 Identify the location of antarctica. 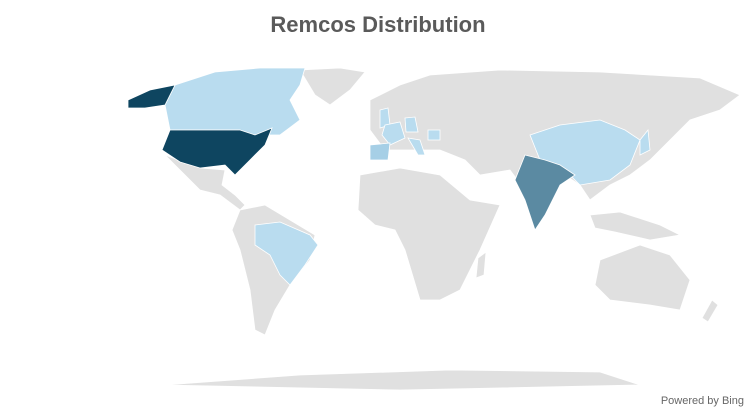
(402, 380).